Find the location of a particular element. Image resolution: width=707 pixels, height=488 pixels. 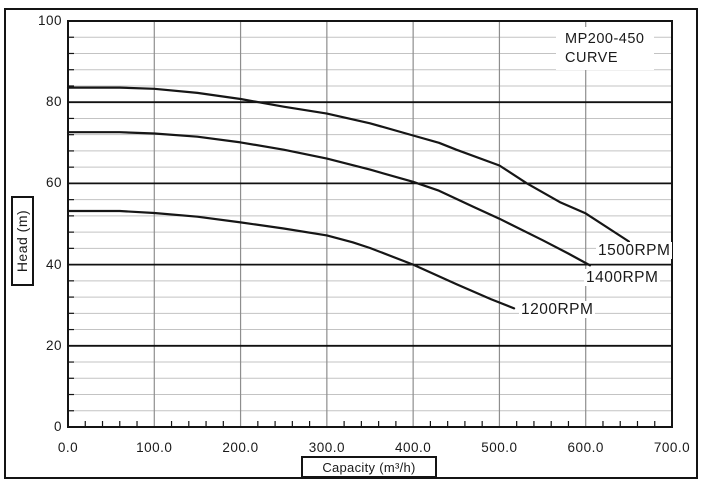

y-axis-title: Head (m) is located at coordinates (22, 241).